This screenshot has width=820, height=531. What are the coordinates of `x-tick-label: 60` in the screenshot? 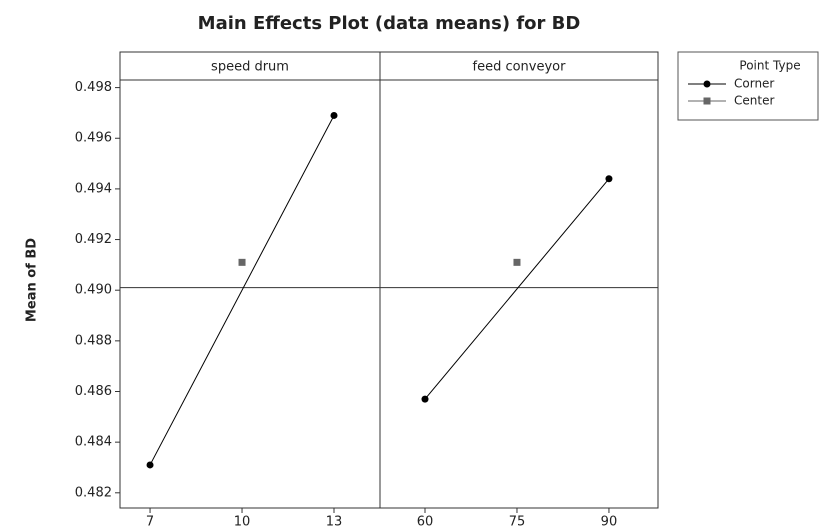 It's located at (425, 522).